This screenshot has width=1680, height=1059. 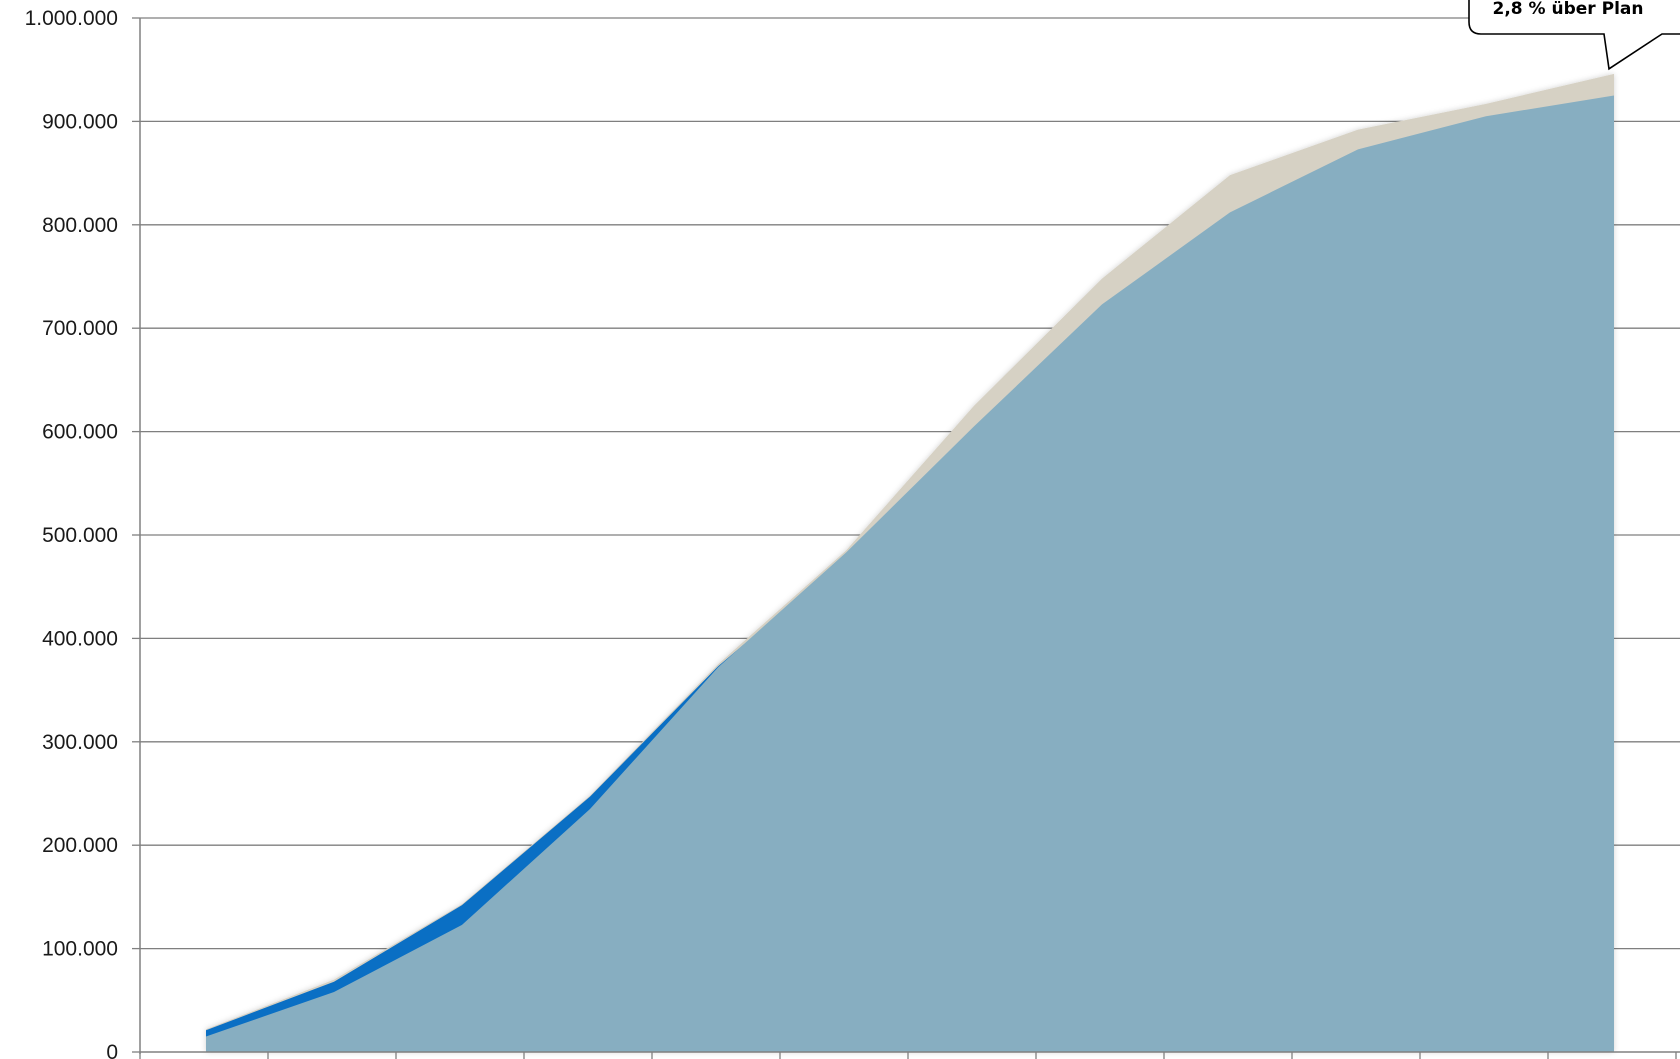 I want to click on y-tick-label-4: 400.000, so click(x=80, y=638).